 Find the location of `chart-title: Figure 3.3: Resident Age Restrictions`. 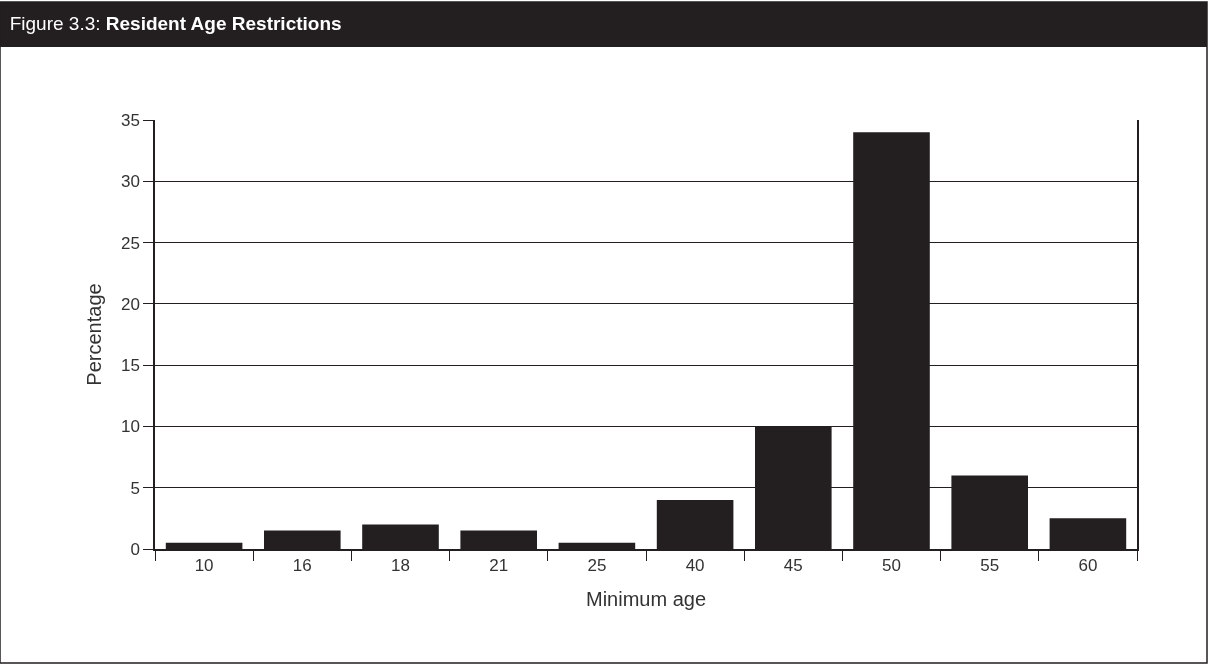

chart-title: Figure 3.3: Resident Age Restrictions is located at coordinates (175, 23).